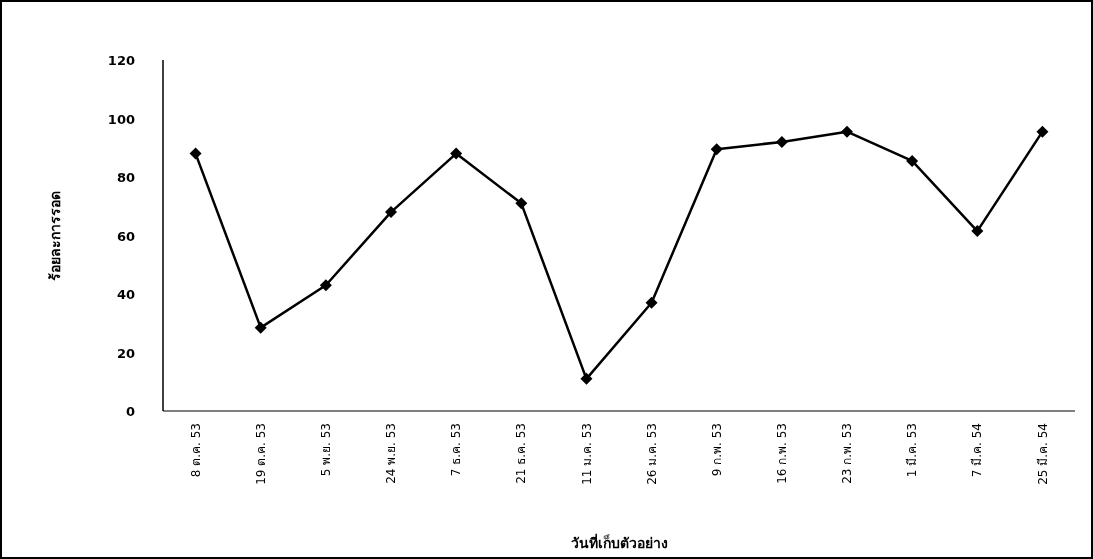 Image resolution: width=1093 pixels, height=559 pixels. I want to click on y-tick-label: 40, so click(125, 294).